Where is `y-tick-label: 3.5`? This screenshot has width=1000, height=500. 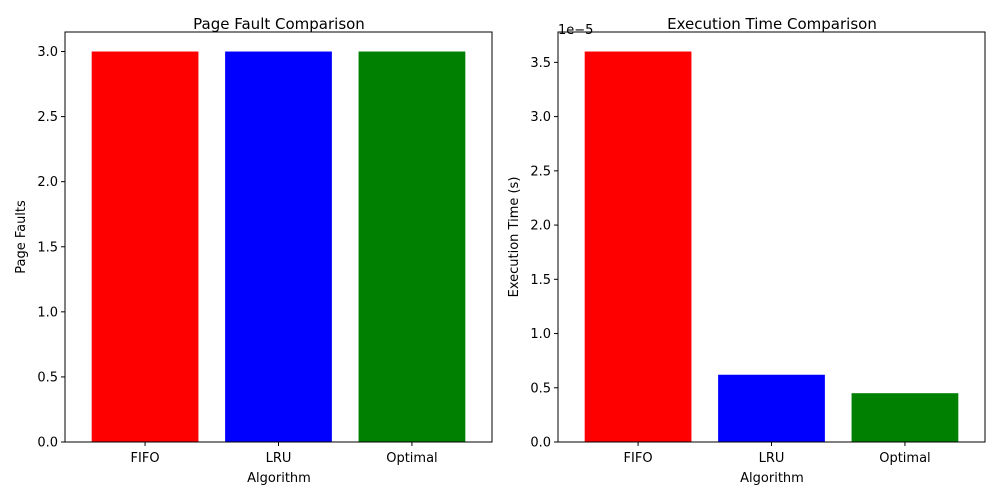 y-tick-label: 3.5 is located at coordinates (540, 63).